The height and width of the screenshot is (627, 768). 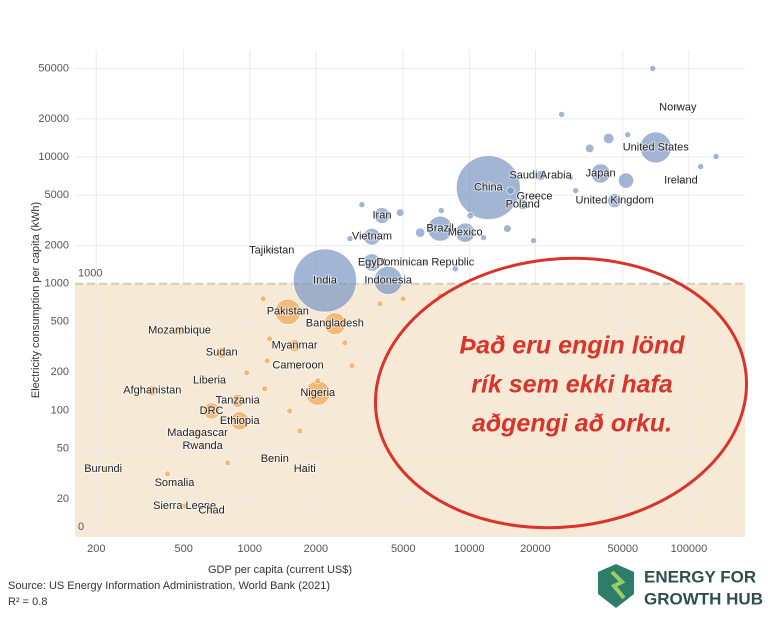 I want to click on point-label: Poland, so click(x=523, y=205).